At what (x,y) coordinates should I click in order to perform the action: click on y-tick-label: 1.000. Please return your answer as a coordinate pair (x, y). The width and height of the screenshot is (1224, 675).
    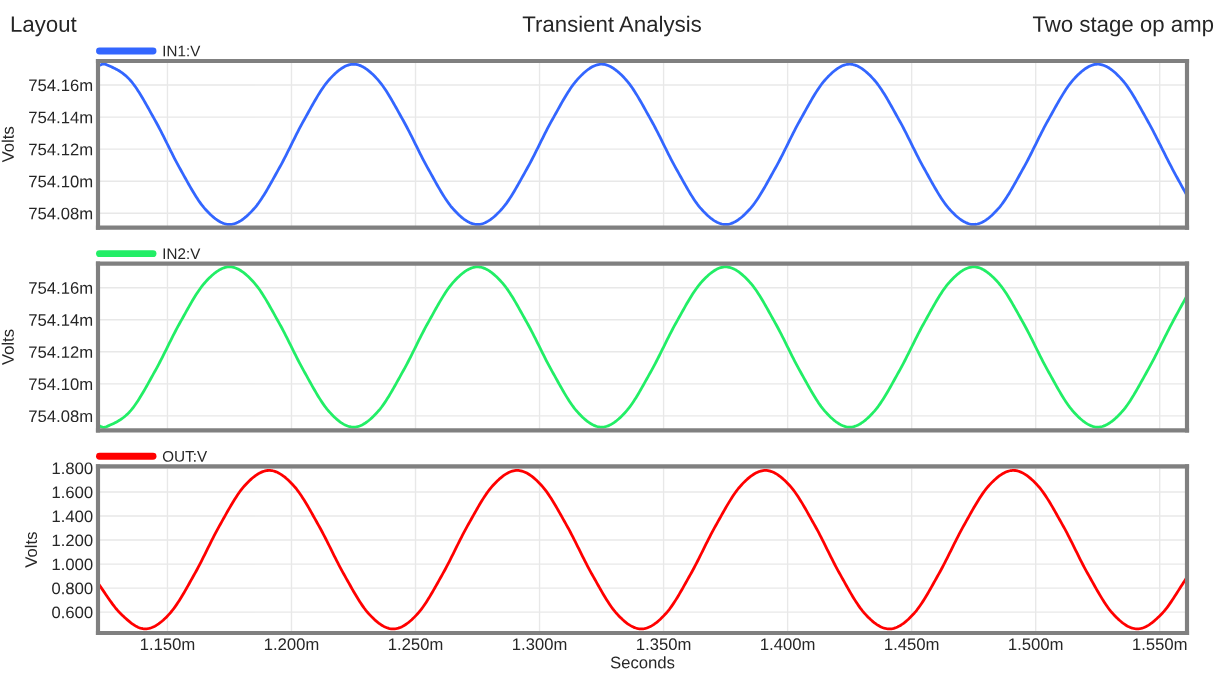
    Looking at the image, I should click on (72, 564).